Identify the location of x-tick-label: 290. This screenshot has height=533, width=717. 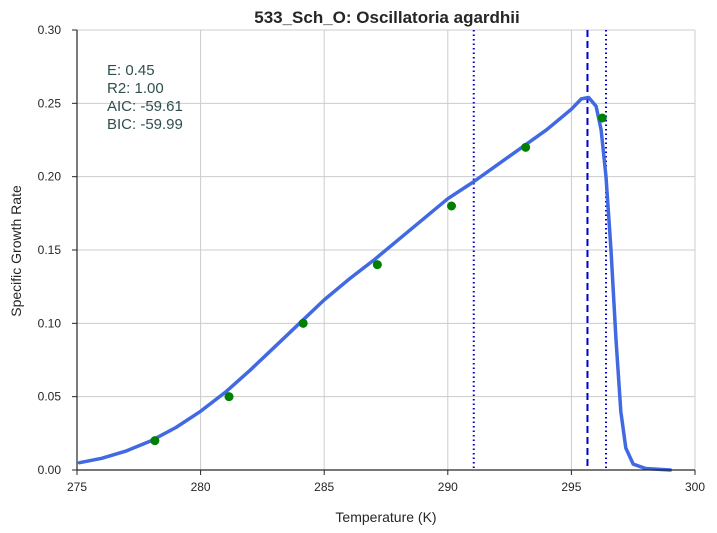
(448, 487).